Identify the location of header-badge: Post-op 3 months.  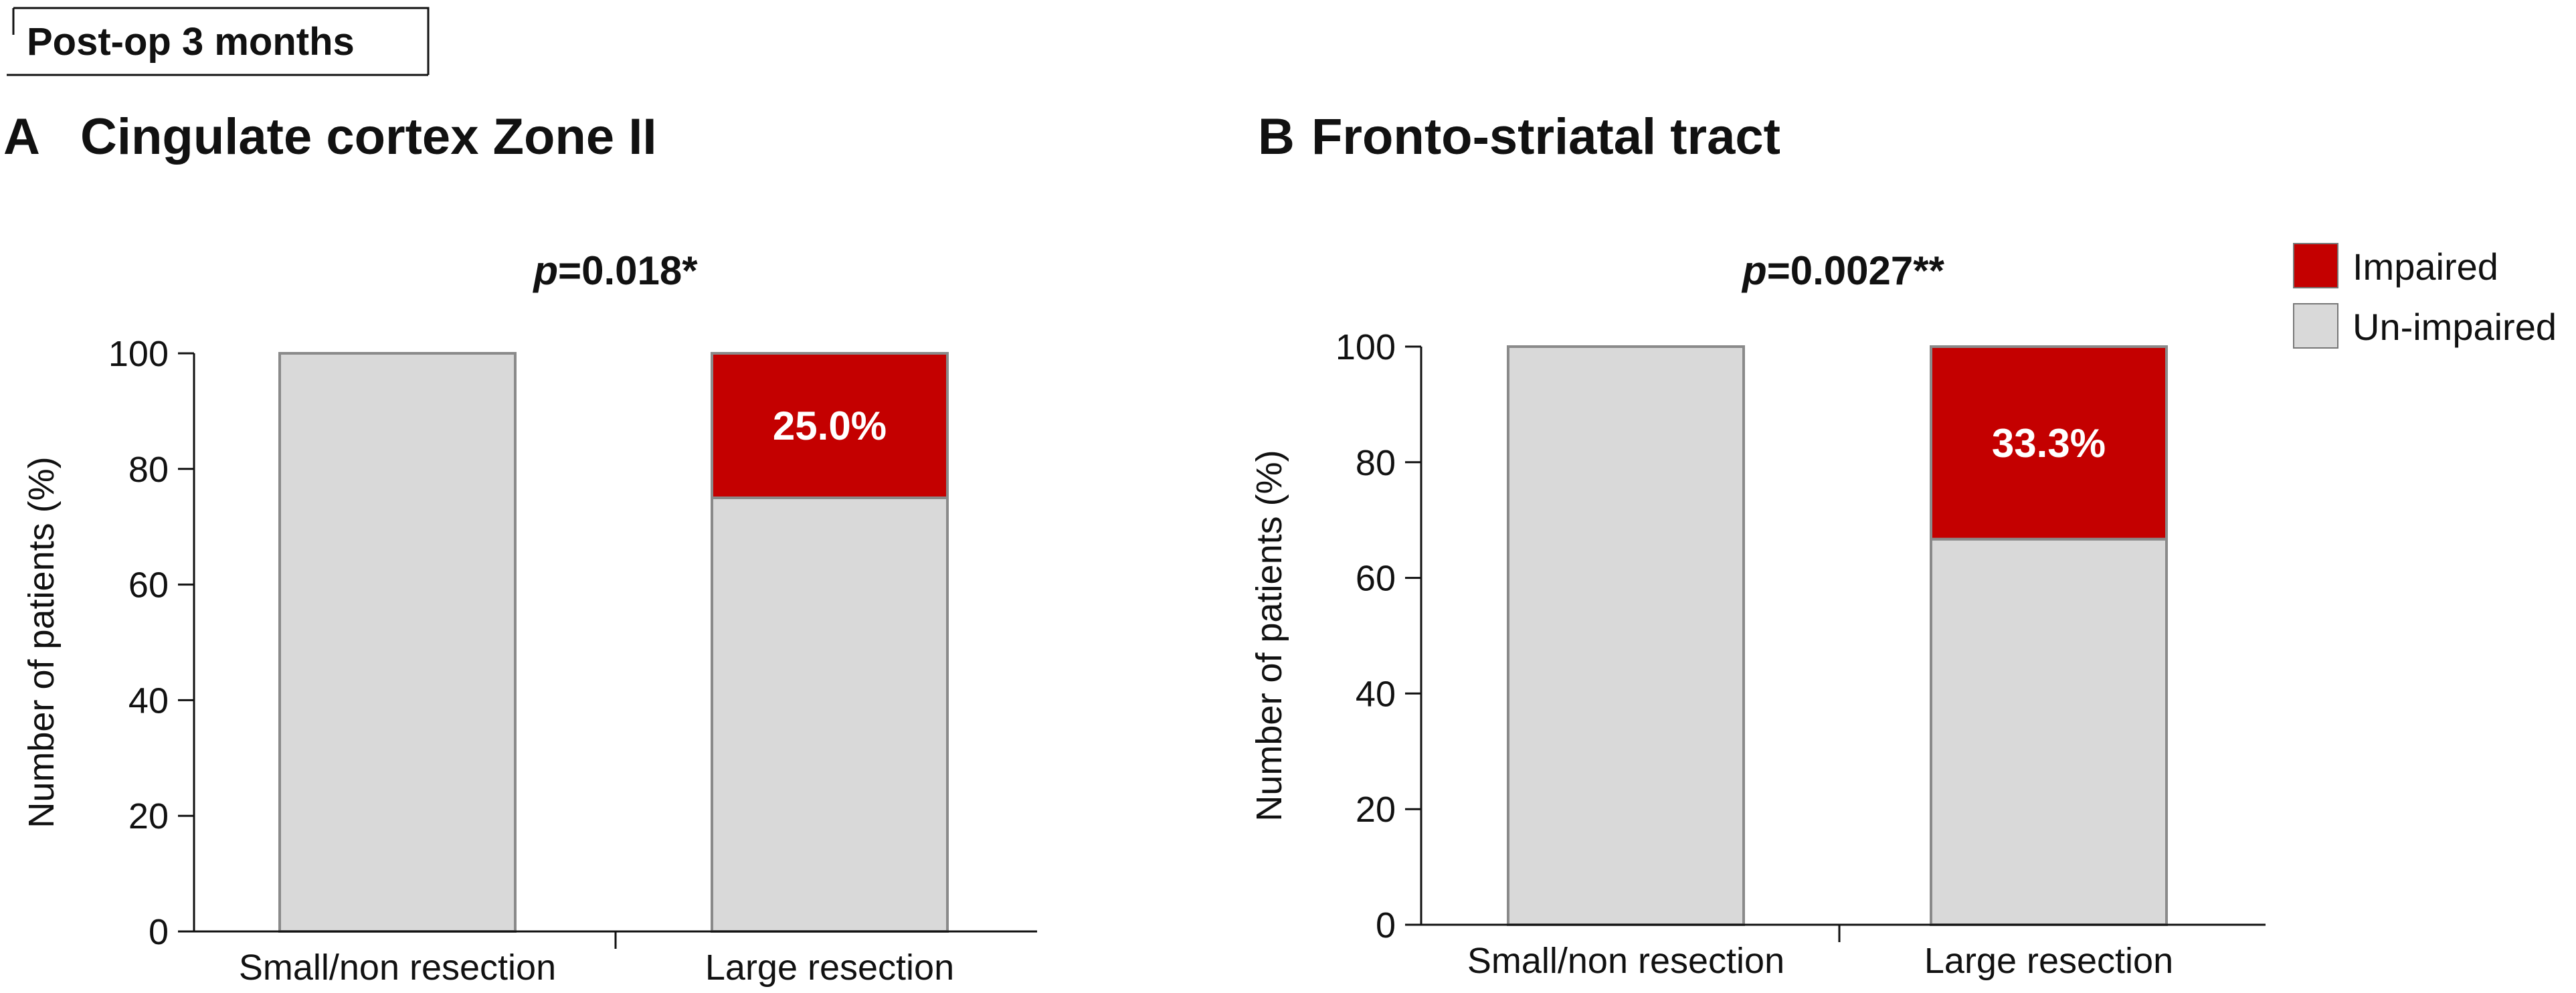
(218, 41).